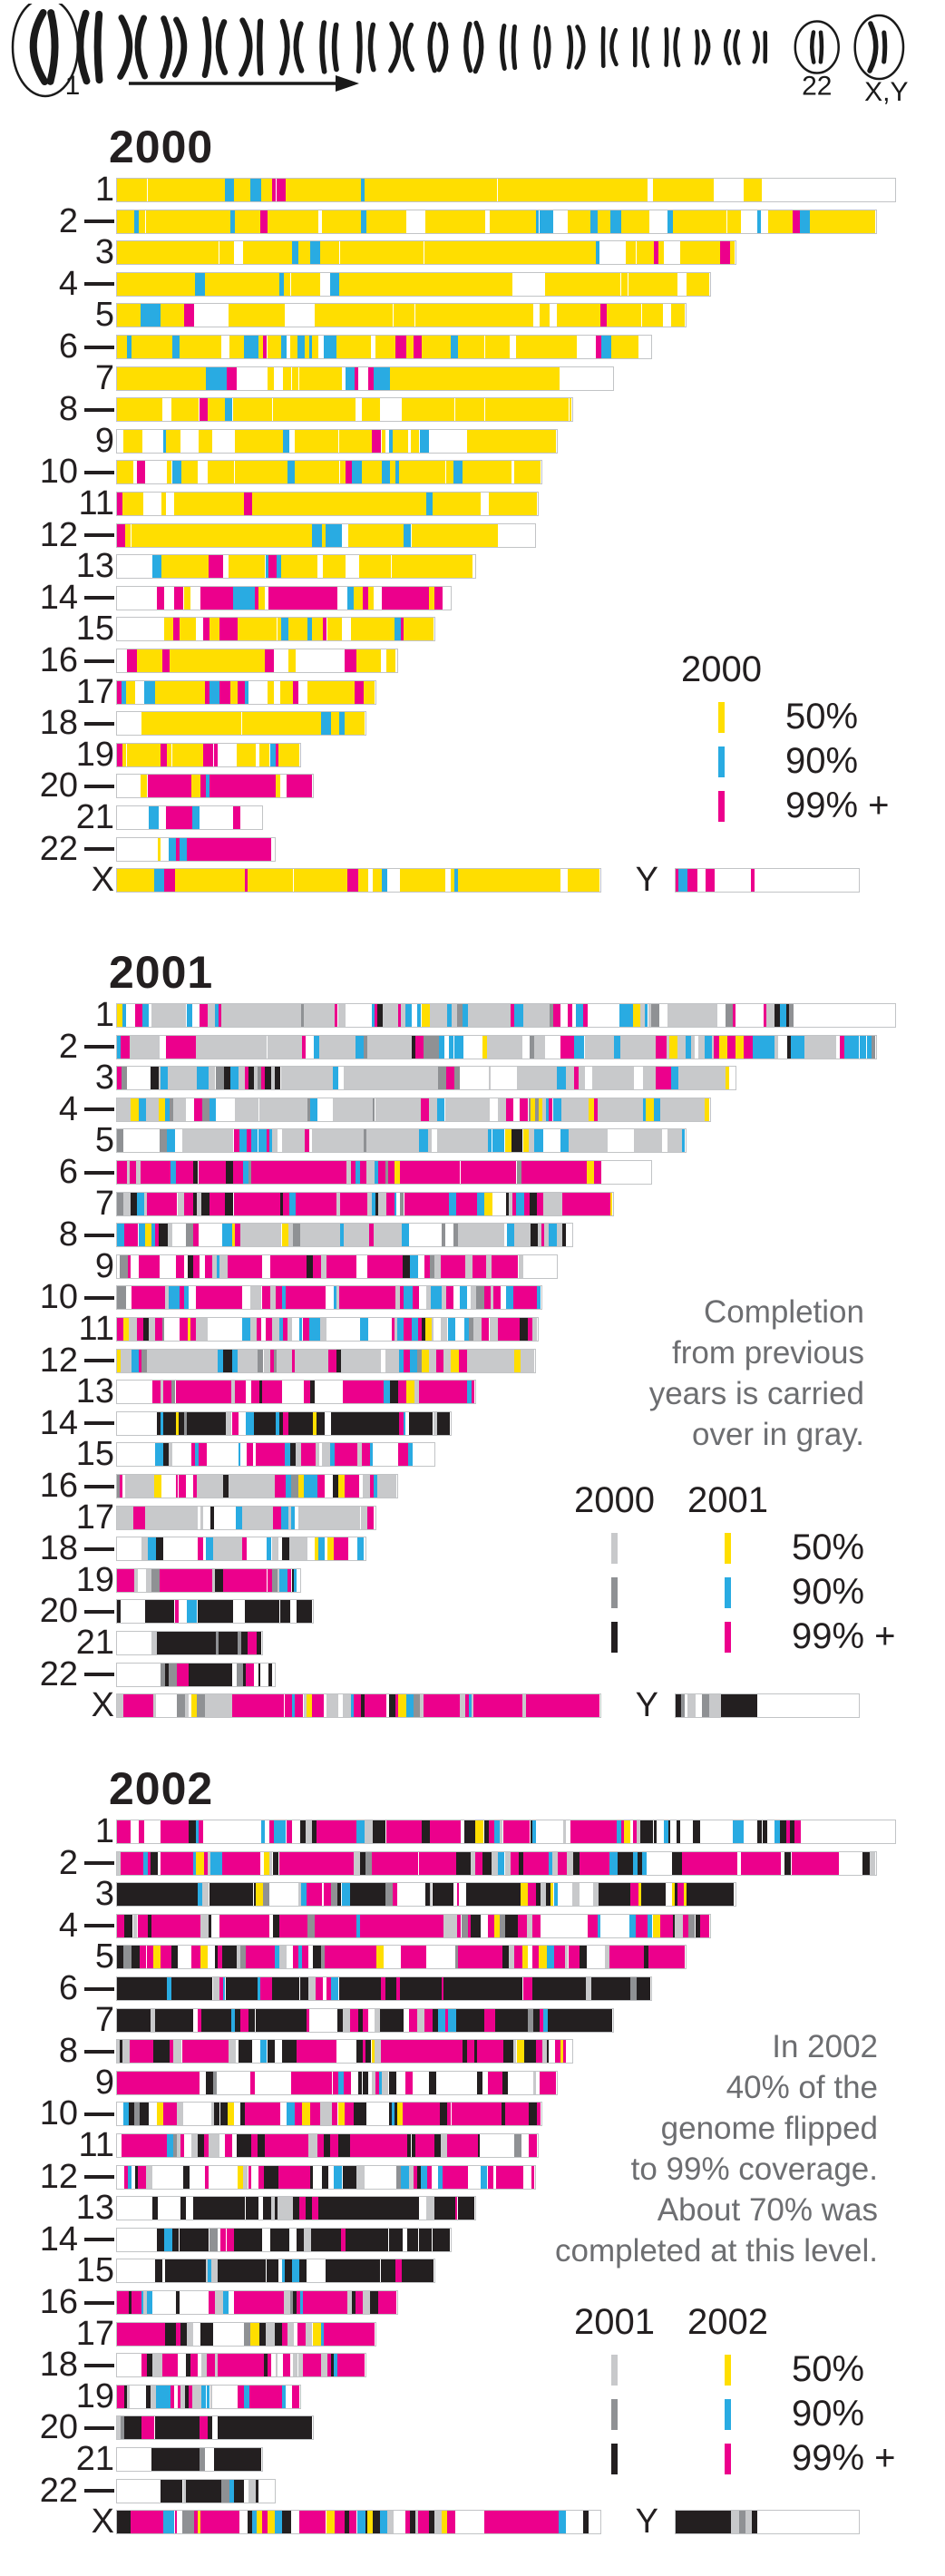  I want to click on chromosome-label: 12, so click(57, 1360).